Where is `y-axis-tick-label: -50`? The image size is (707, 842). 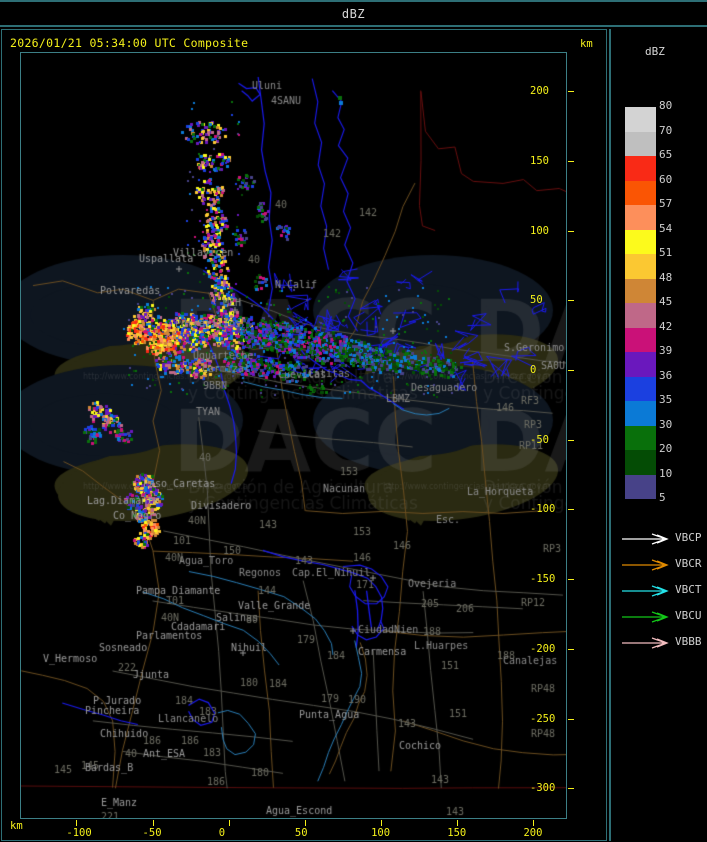
y-axis-tick-label: -50 is located at coordinates (539, 439).